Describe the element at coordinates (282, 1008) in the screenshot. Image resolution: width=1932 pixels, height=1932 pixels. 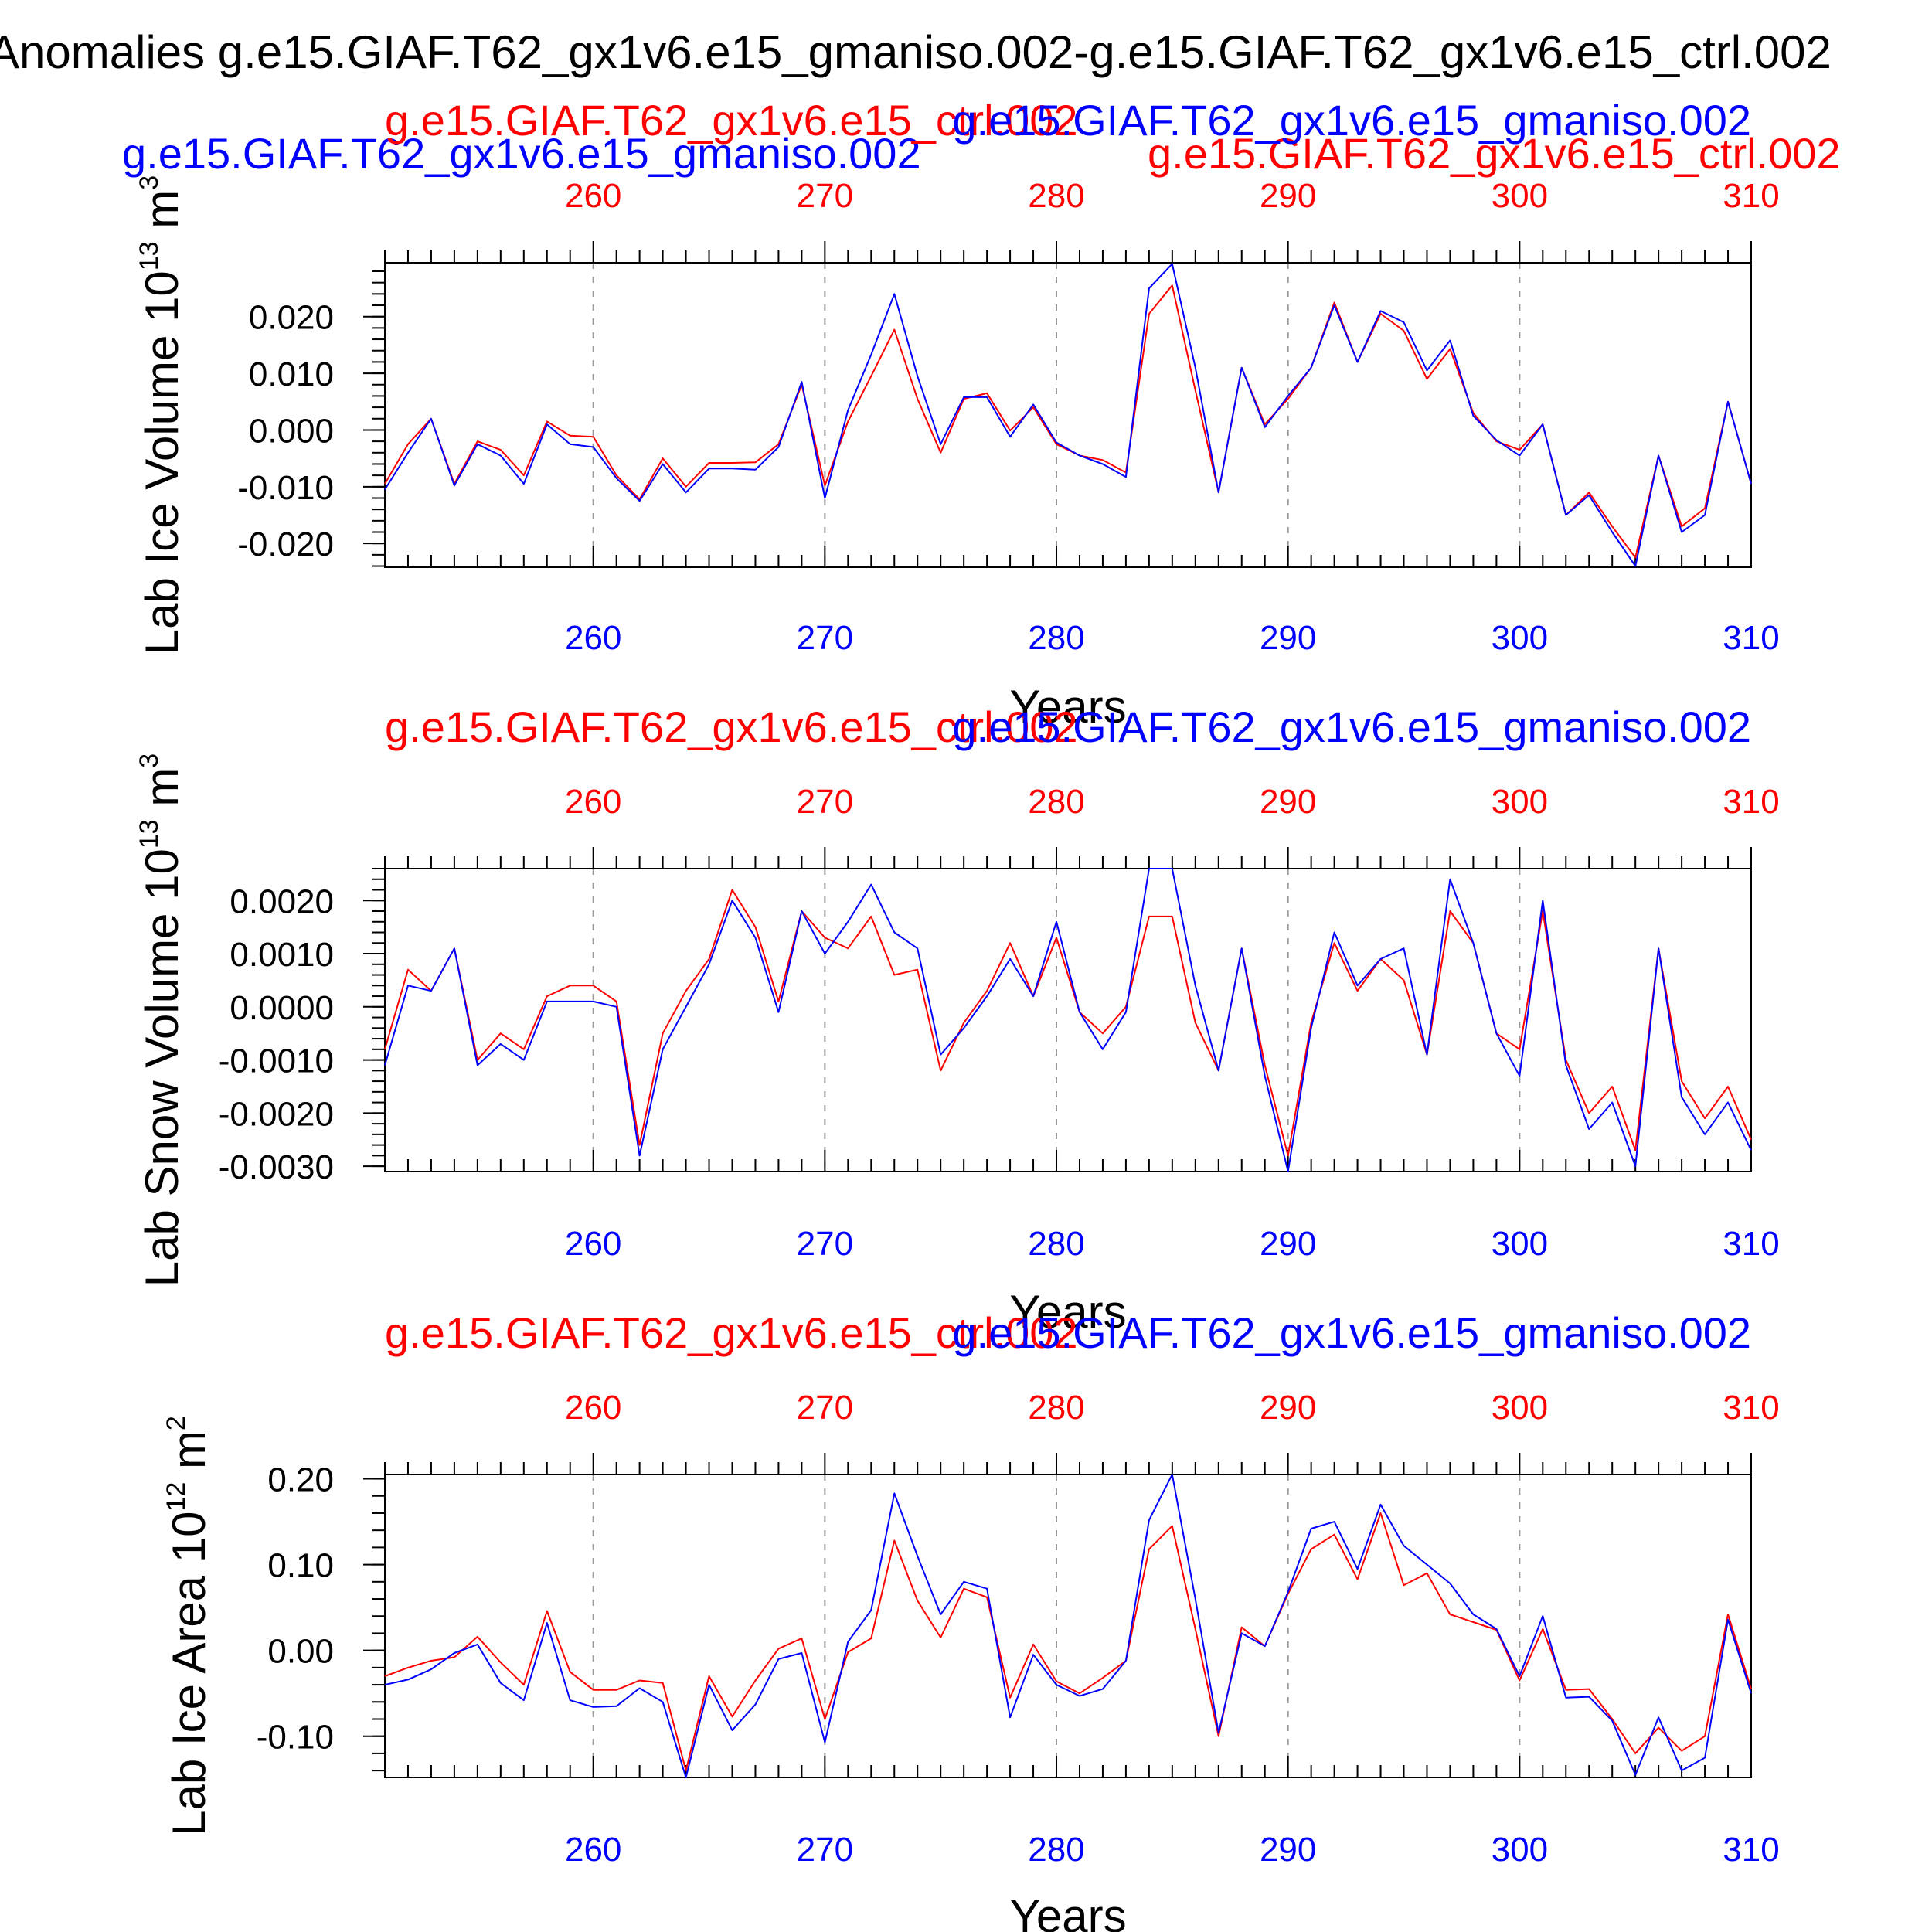
I see `panel-2-y-tick-label: 0.0000` at that location.